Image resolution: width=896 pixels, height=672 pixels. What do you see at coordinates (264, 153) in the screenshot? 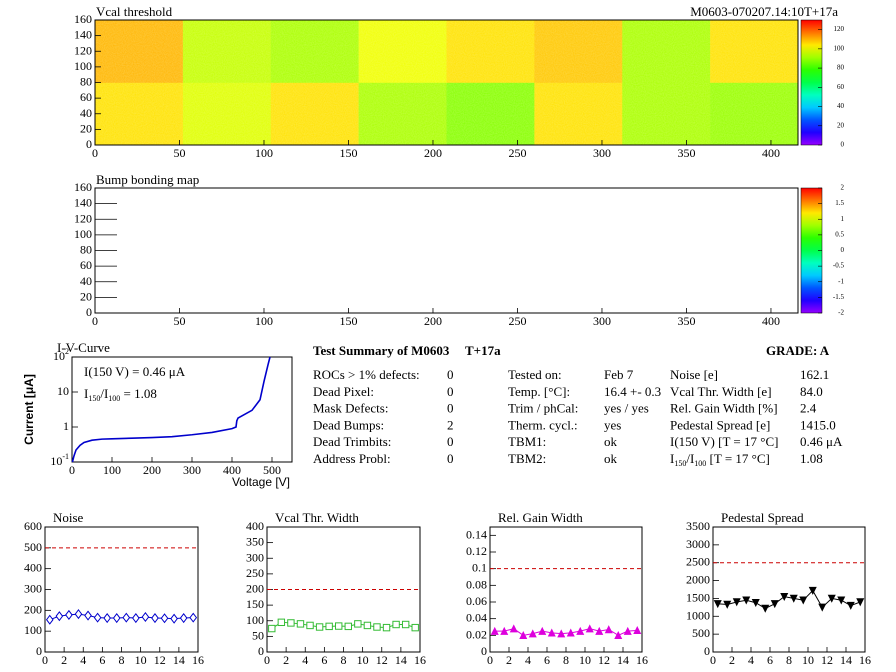
I see `x-tick-label: 100` at bounding box center [264, 153].